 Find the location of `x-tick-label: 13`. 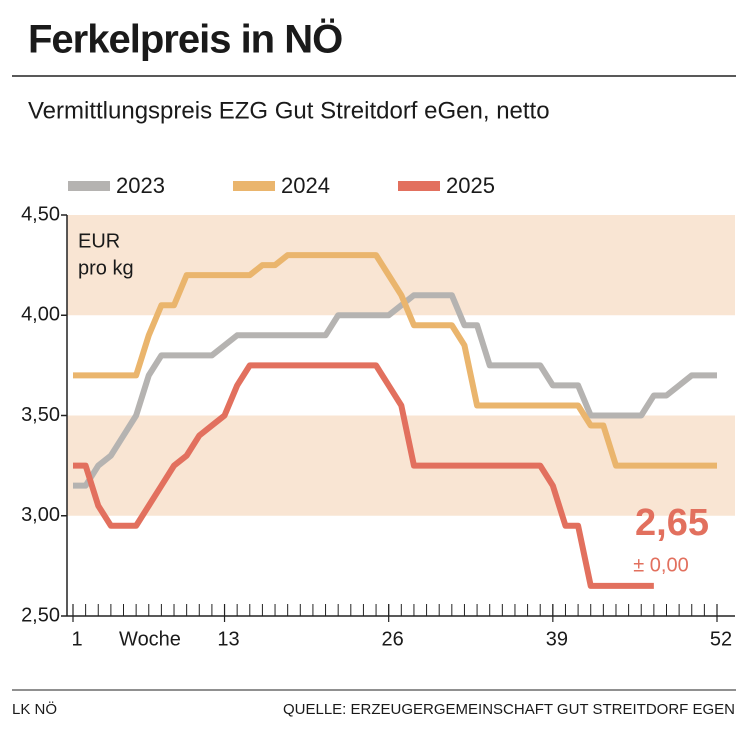

x-tick-label: 13 is located at coordinates (228, 639).